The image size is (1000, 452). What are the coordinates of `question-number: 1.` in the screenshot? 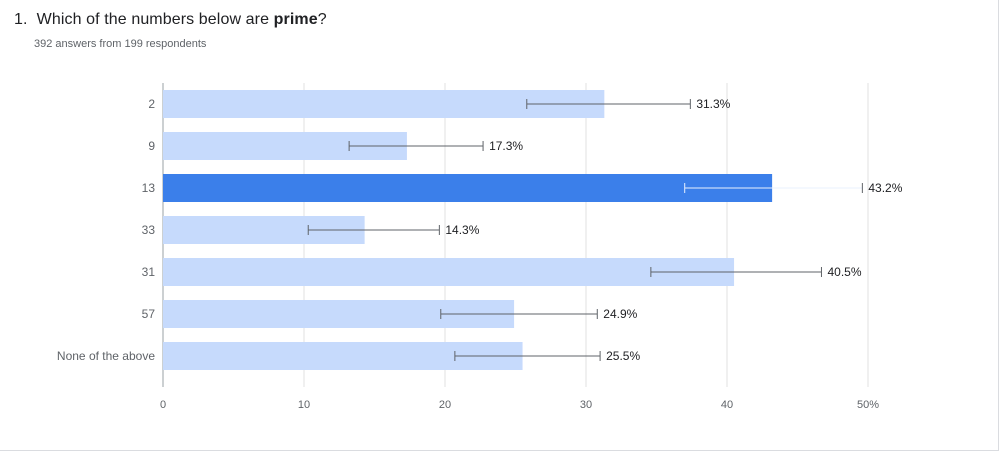 It's located at (21, 19).